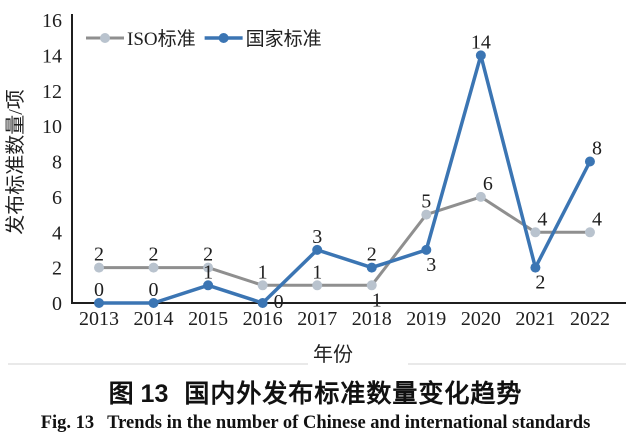 This screenshot has width=631, height=445. I want to click on data-label: 5, so click(426, 202).